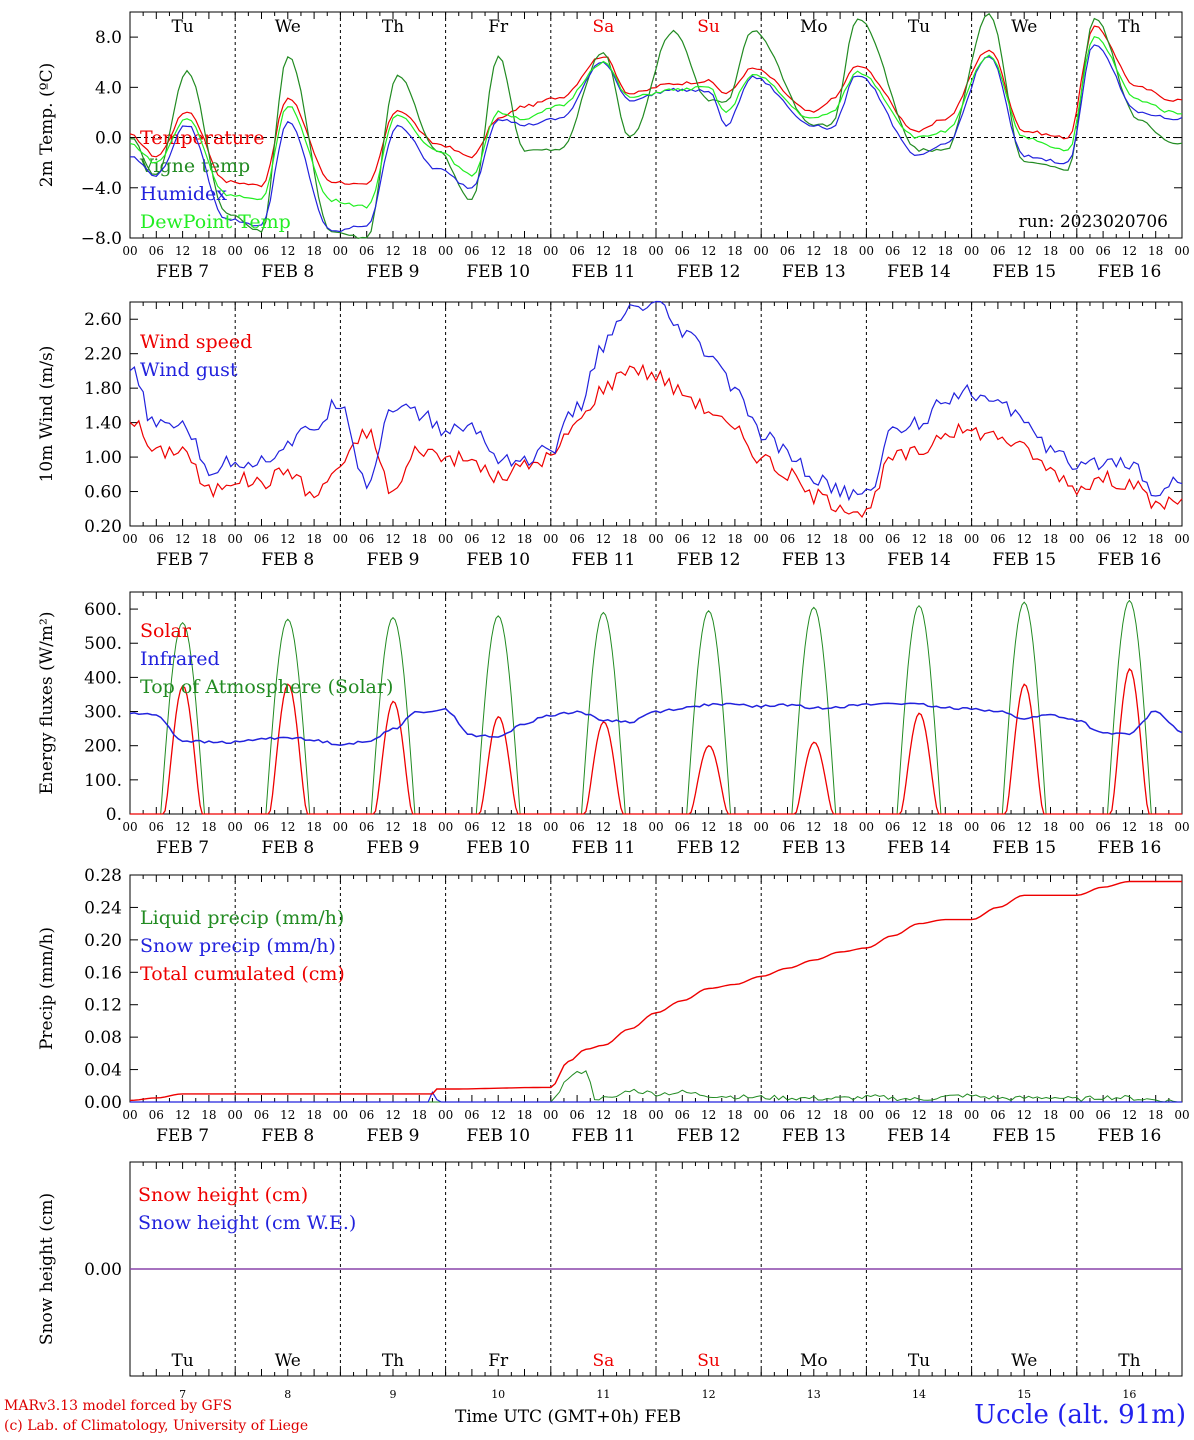  Describe the element at coordinates (103, 610) in the screenshot. I see `y-tick-label: 600.` at that location.